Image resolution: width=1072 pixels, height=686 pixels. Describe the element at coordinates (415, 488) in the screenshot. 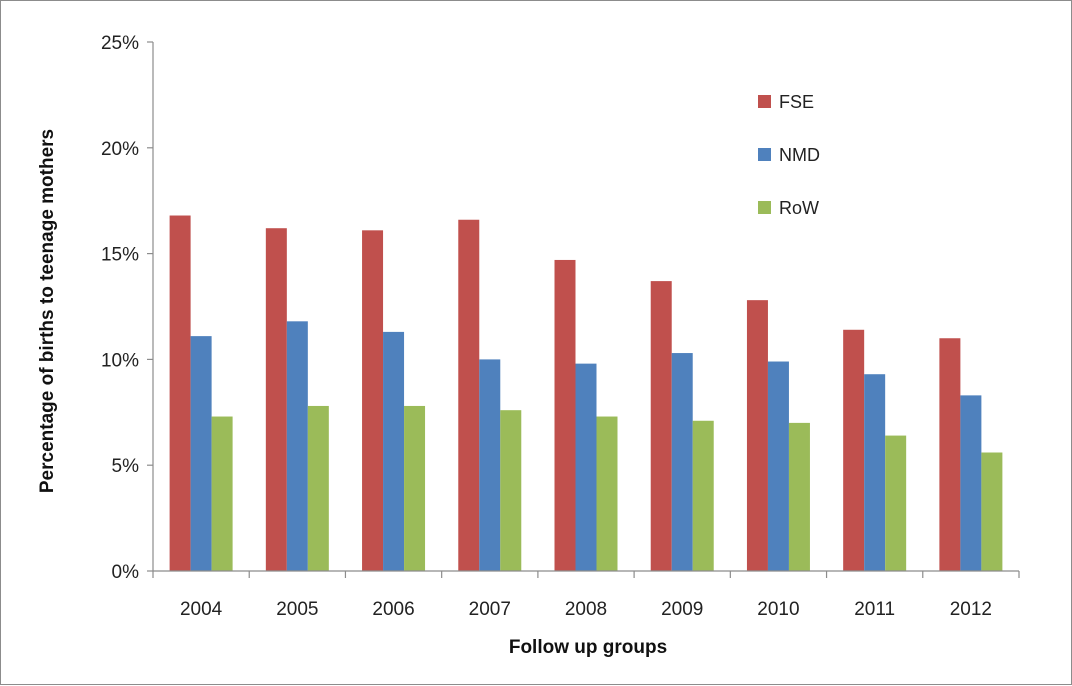

I see `bar-row-2006` at that location.